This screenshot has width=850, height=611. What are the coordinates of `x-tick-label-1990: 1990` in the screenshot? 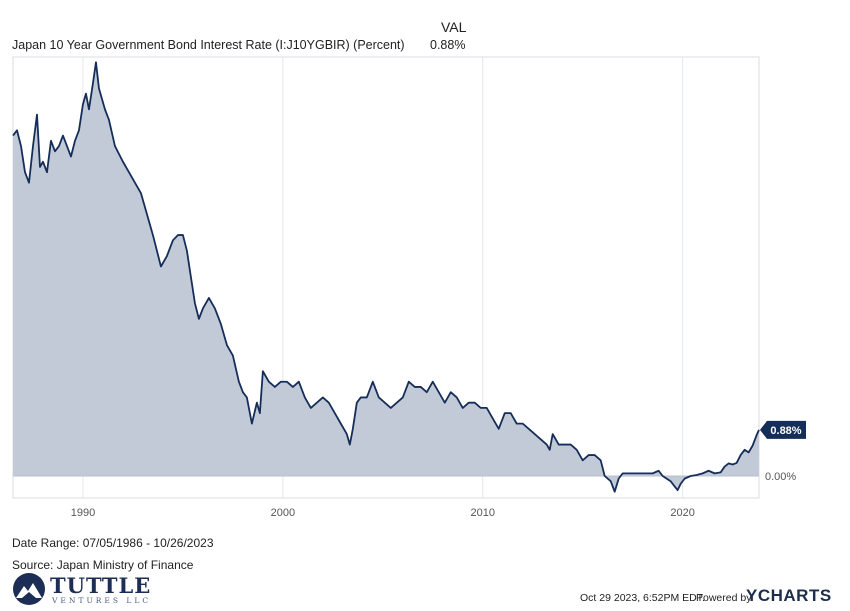 It's located at (83, 513).